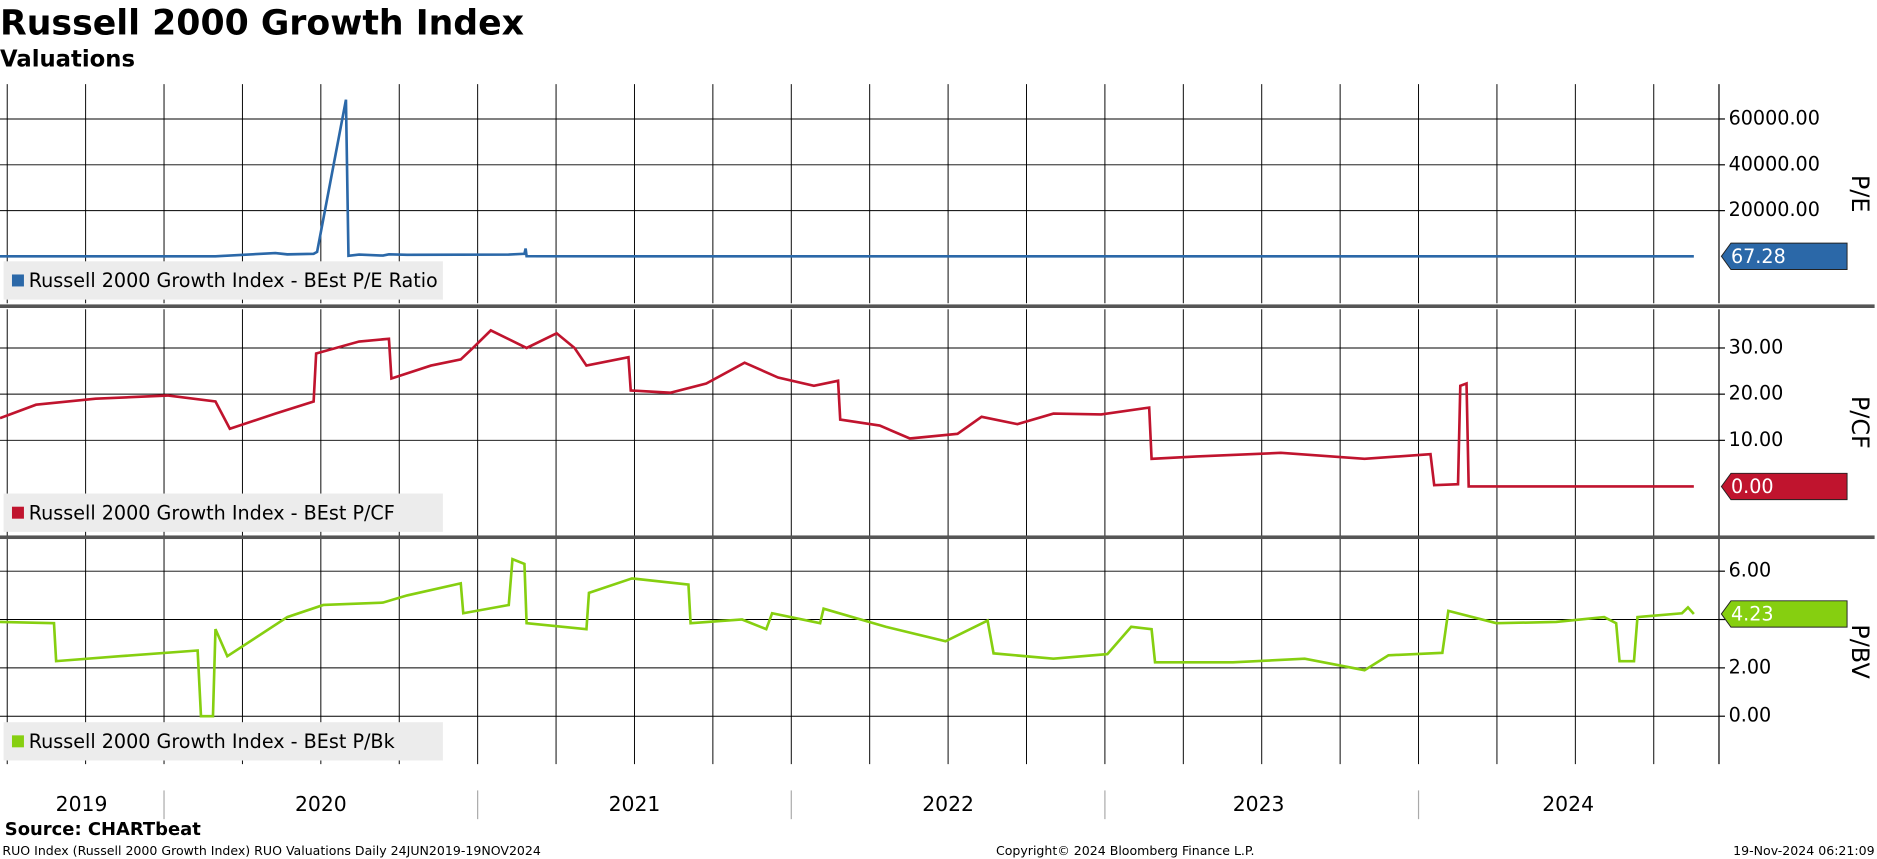  What do you see at coordinates (212, 741) in the screenshot?
I see `legend-label: Russell 2000 Growth Index - BEst P/Bk` at bounding box center [212, 741].